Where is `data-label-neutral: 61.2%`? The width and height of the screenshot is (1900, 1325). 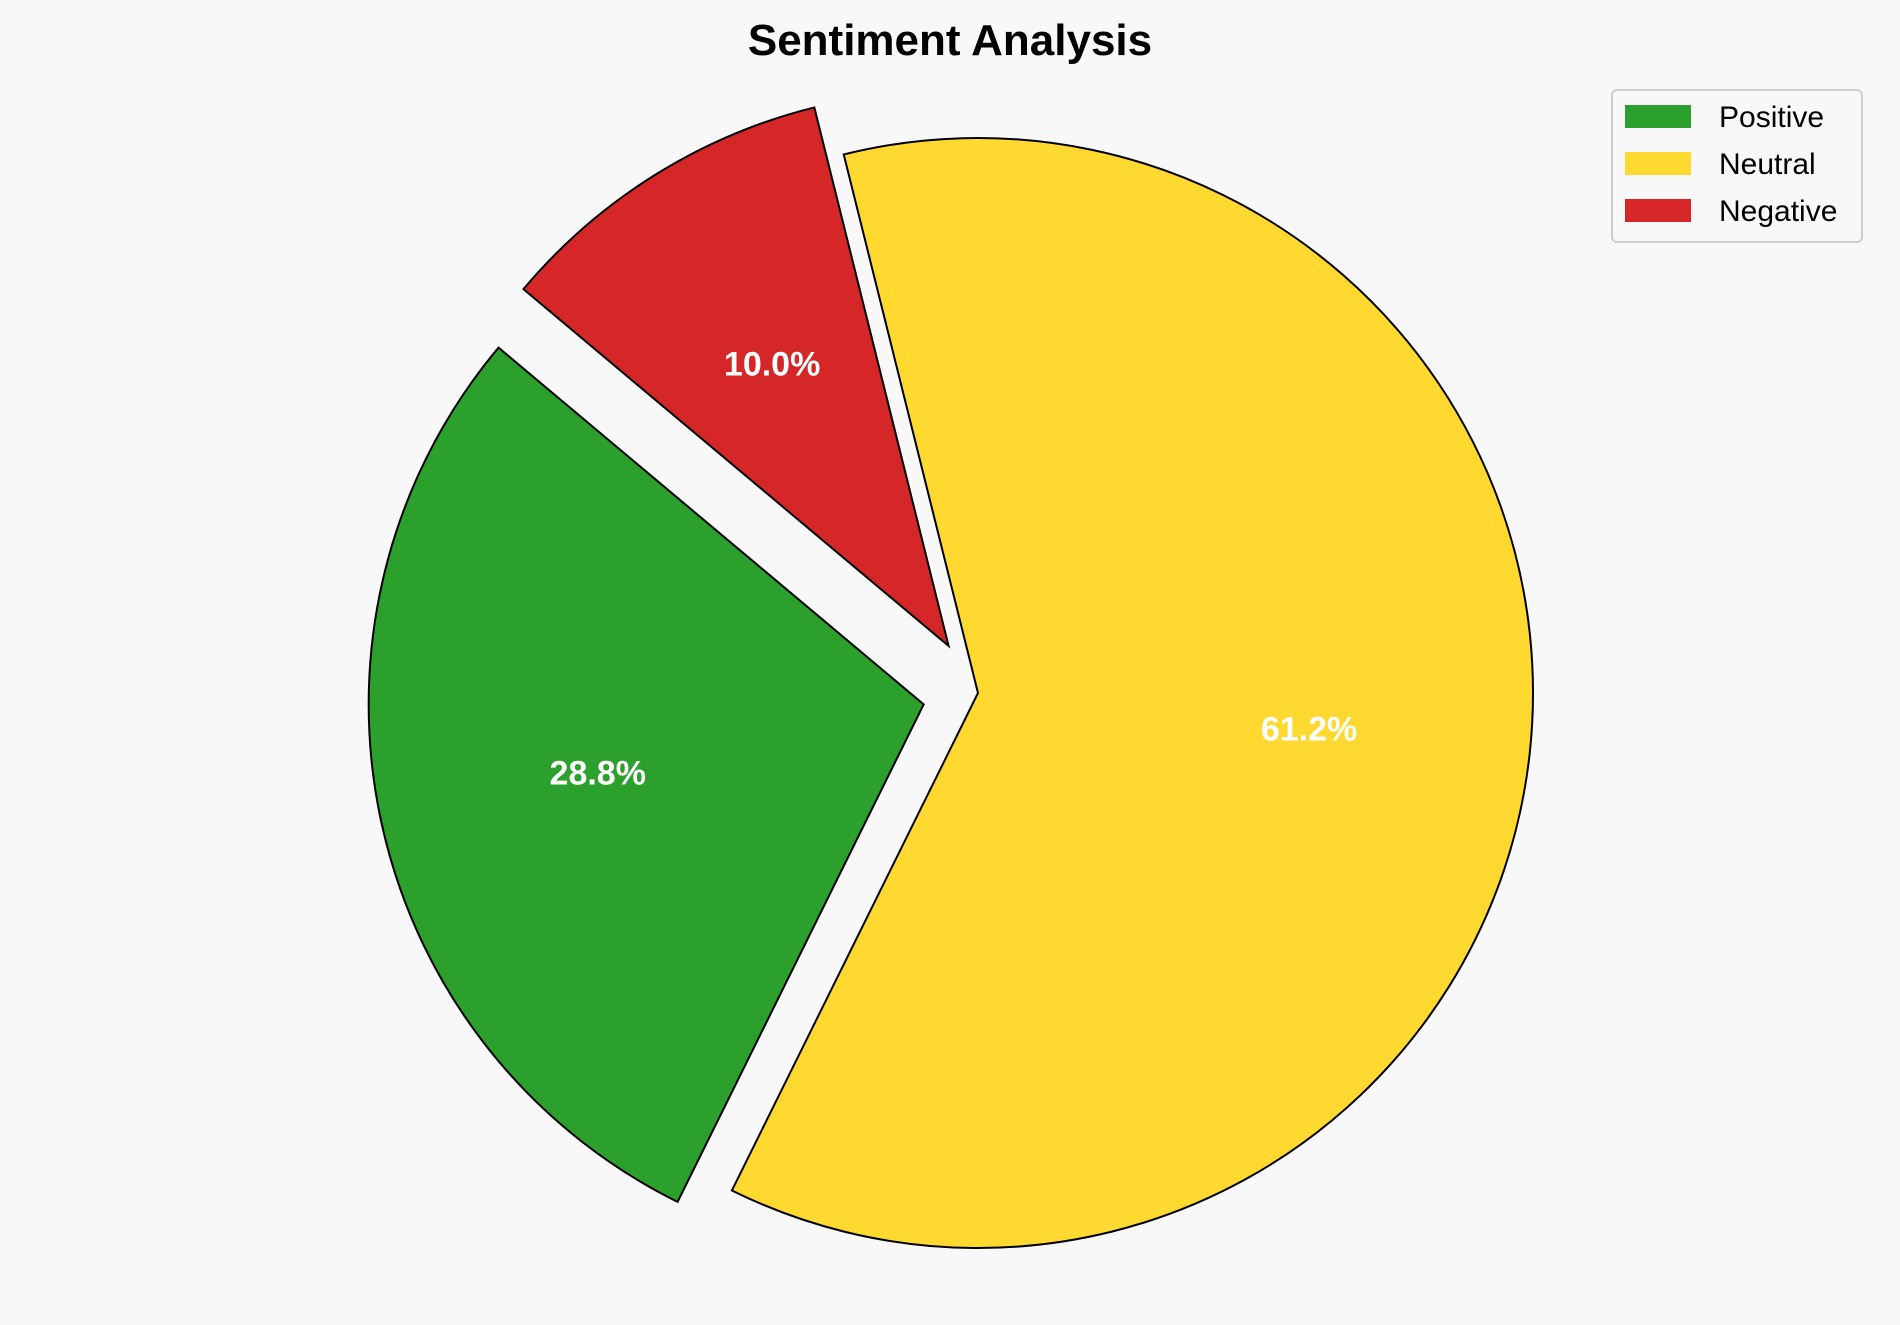
data-label-neutral: 61.2% is located at coordinates (1309, 730).